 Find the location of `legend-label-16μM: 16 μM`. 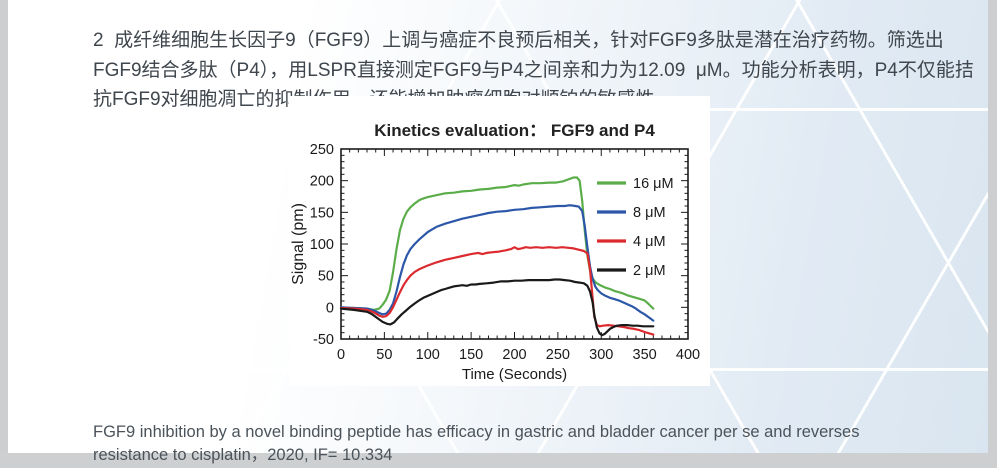

legend-label-16μM: 16 μM is located at coordinates (653, 184).